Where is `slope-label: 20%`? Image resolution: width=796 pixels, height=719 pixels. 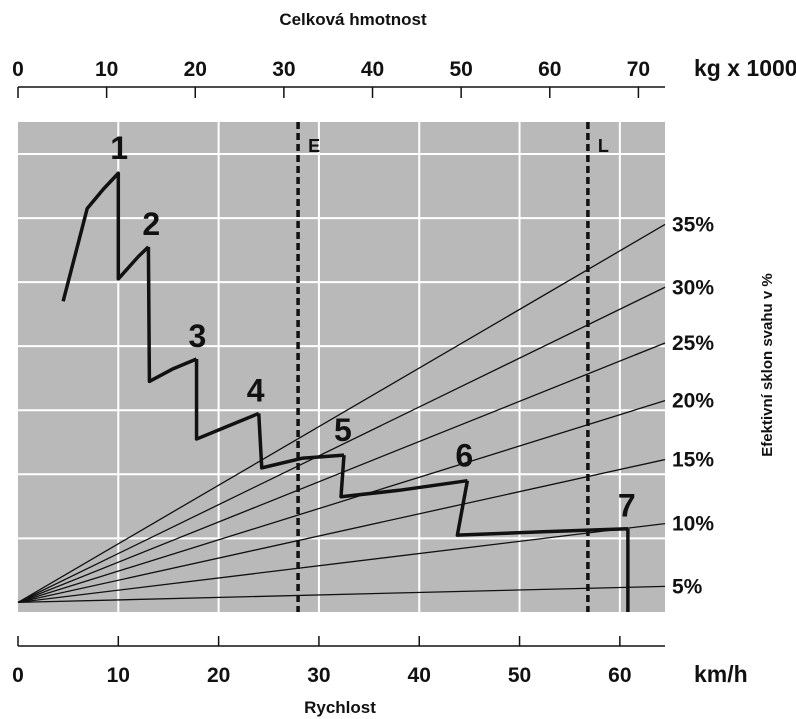 slope-label: 20% is located at coordinates (693, 401).